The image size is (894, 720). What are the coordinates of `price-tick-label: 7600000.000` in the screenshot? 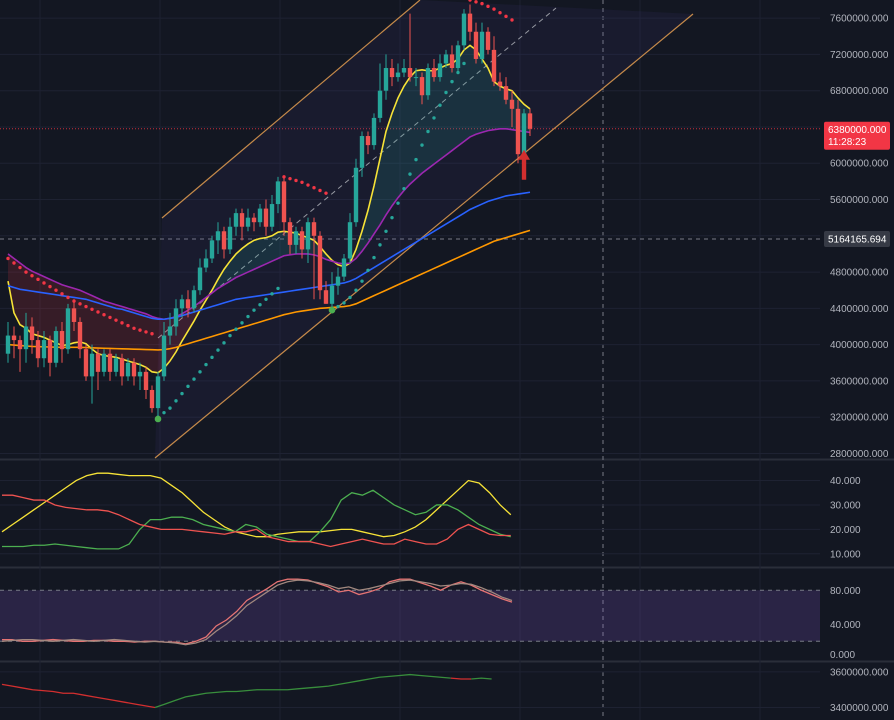 It's located at (859, 19).